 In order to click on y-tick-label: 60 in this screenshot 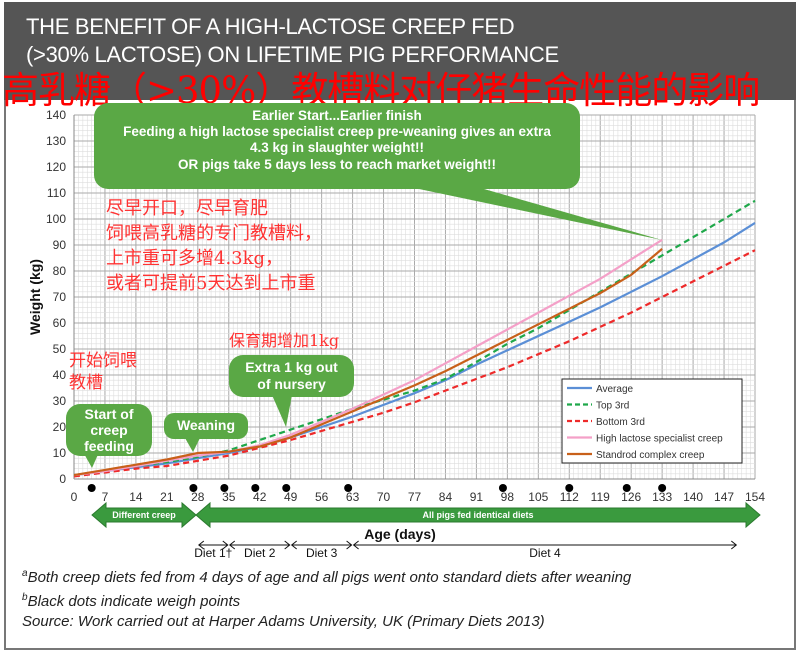, I will do `click(60, 323)`.